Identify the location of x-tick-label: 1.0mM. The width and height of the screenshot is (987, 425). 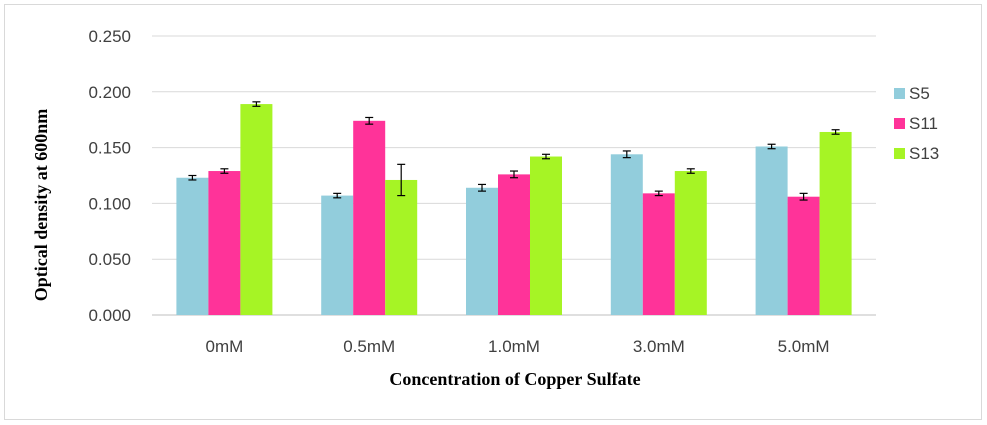
(514, 346).